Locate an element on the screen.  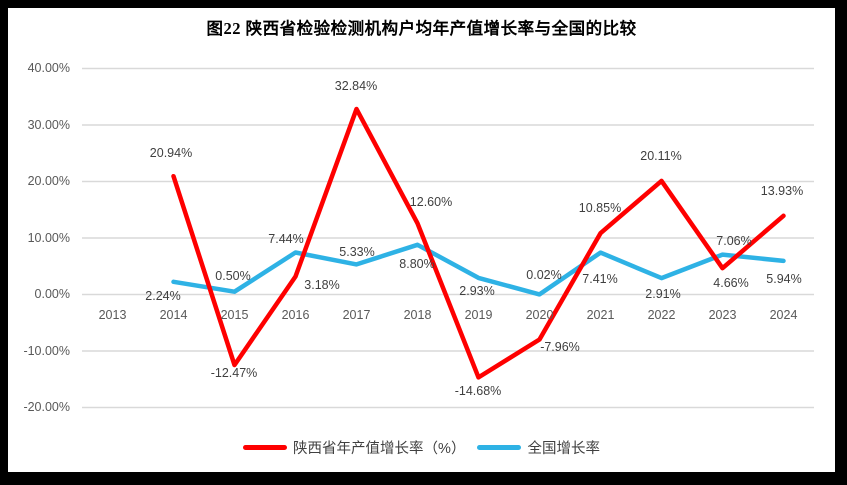
data-label: 20.11% is located at coordinates (661, 156).